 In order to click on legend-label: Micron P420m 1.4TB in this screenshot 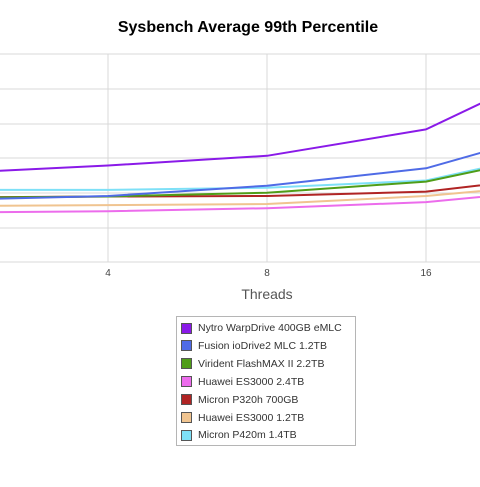, I will do `click(247, 435)`.